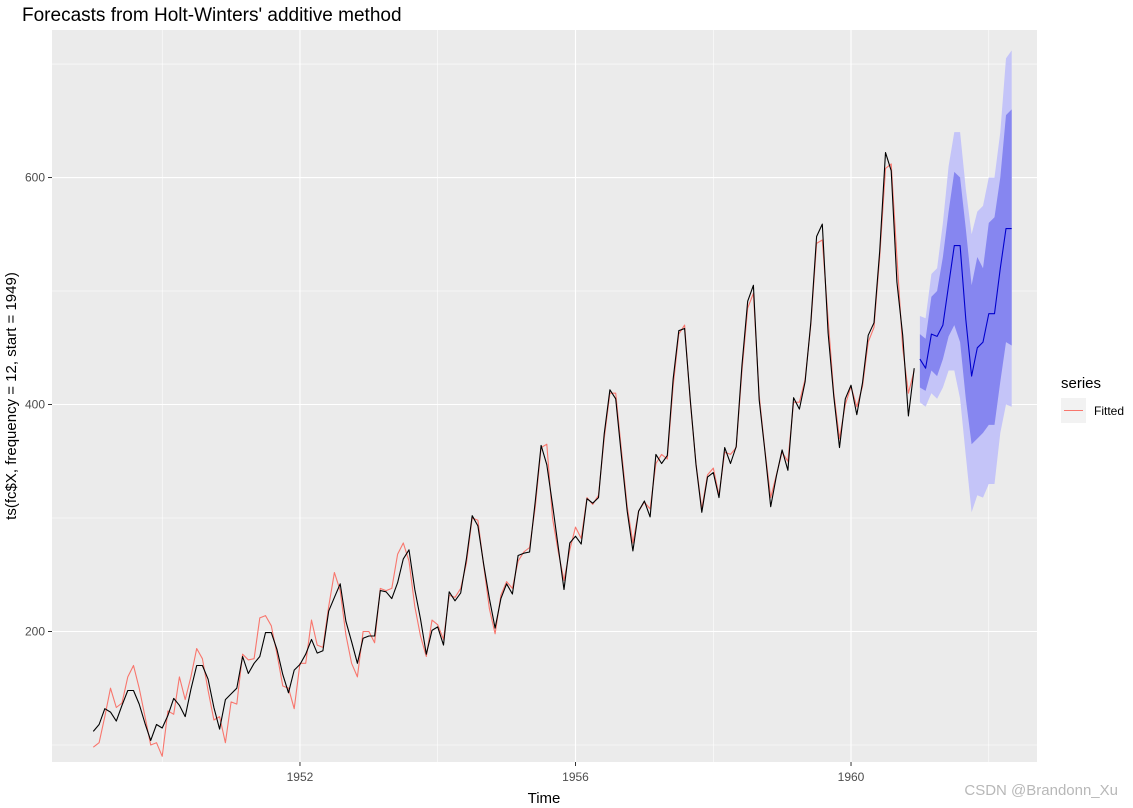 Image resolution: width=1133 pixels, height=808 pixels. What do you see at coordinates (1092, 399) in the screenshot?
I see `legend: series Fitted` at bounding box center [1092, 399].